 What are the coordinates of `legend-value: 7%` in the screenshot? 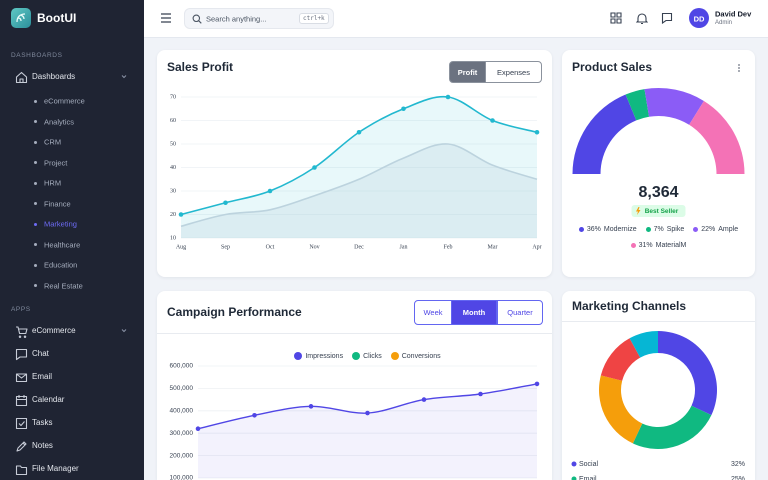 It's located at (658, 229).